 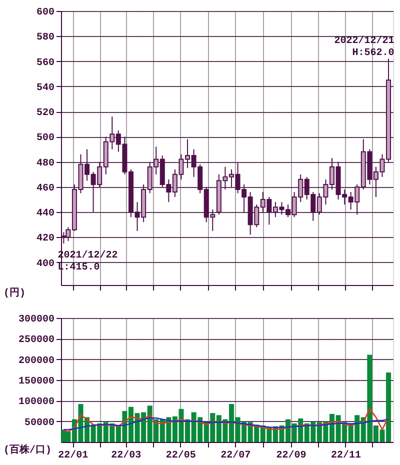 What do you see at coordinates (45, 188) in the screenshot?
I see `y-tick-label: 460` at bounding box center [45, 188].